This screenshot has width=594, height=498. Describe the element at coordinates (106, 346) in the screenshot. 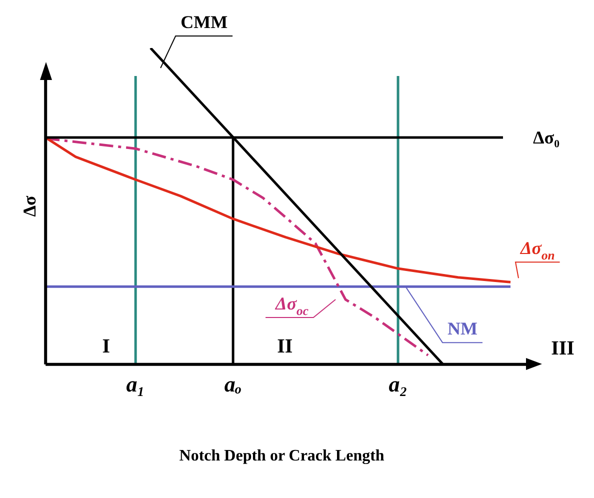

I see `annotation: I` at that location.